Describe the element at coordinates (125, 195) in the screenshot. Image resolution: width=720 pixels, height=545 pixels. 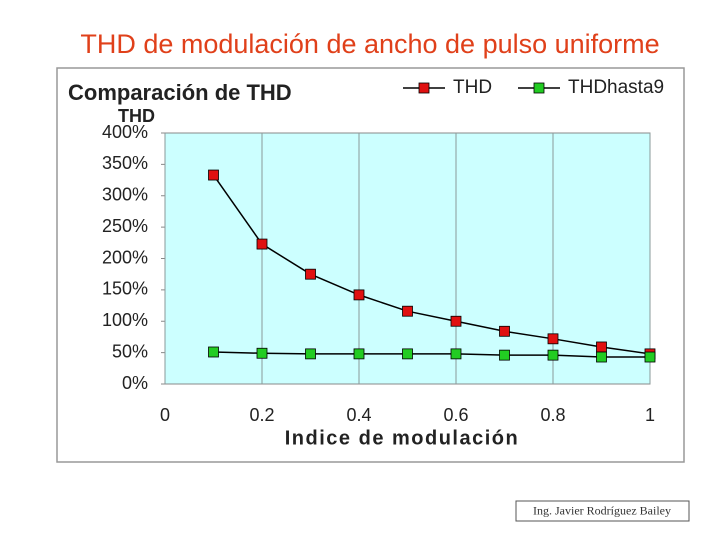
I see `y-tick-label: 300%` at that location.